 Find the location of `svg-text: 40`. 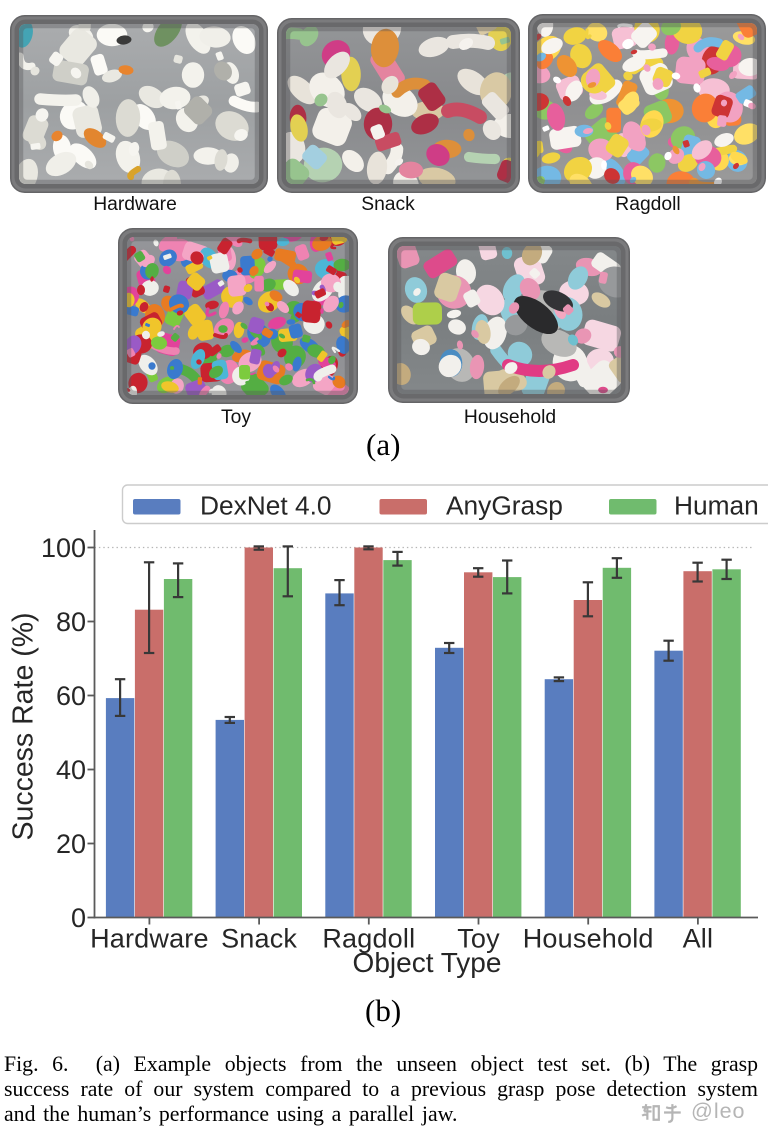

svg-text: 40 is located at coordinates (71, 770).